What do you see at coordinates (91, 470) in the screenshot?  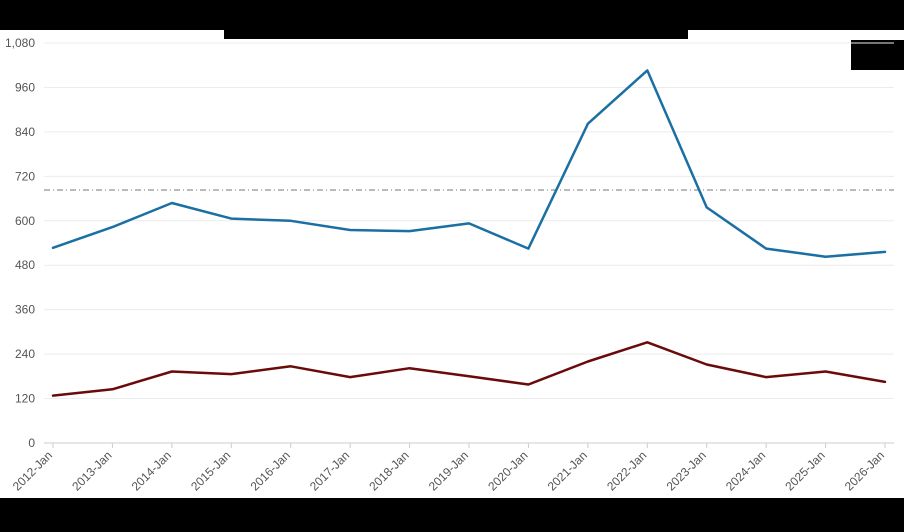 I see `x-tick-label: 2013-Jan` at bounding box center [91, 470].